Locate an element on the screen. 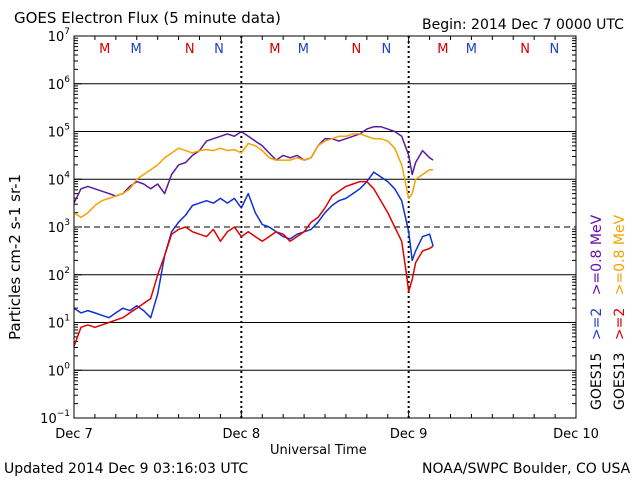 Image resolution: width=640 pixels, height=480 pixels. legend-goes15-2mev: >=2 is located at coordinates (597, 324).